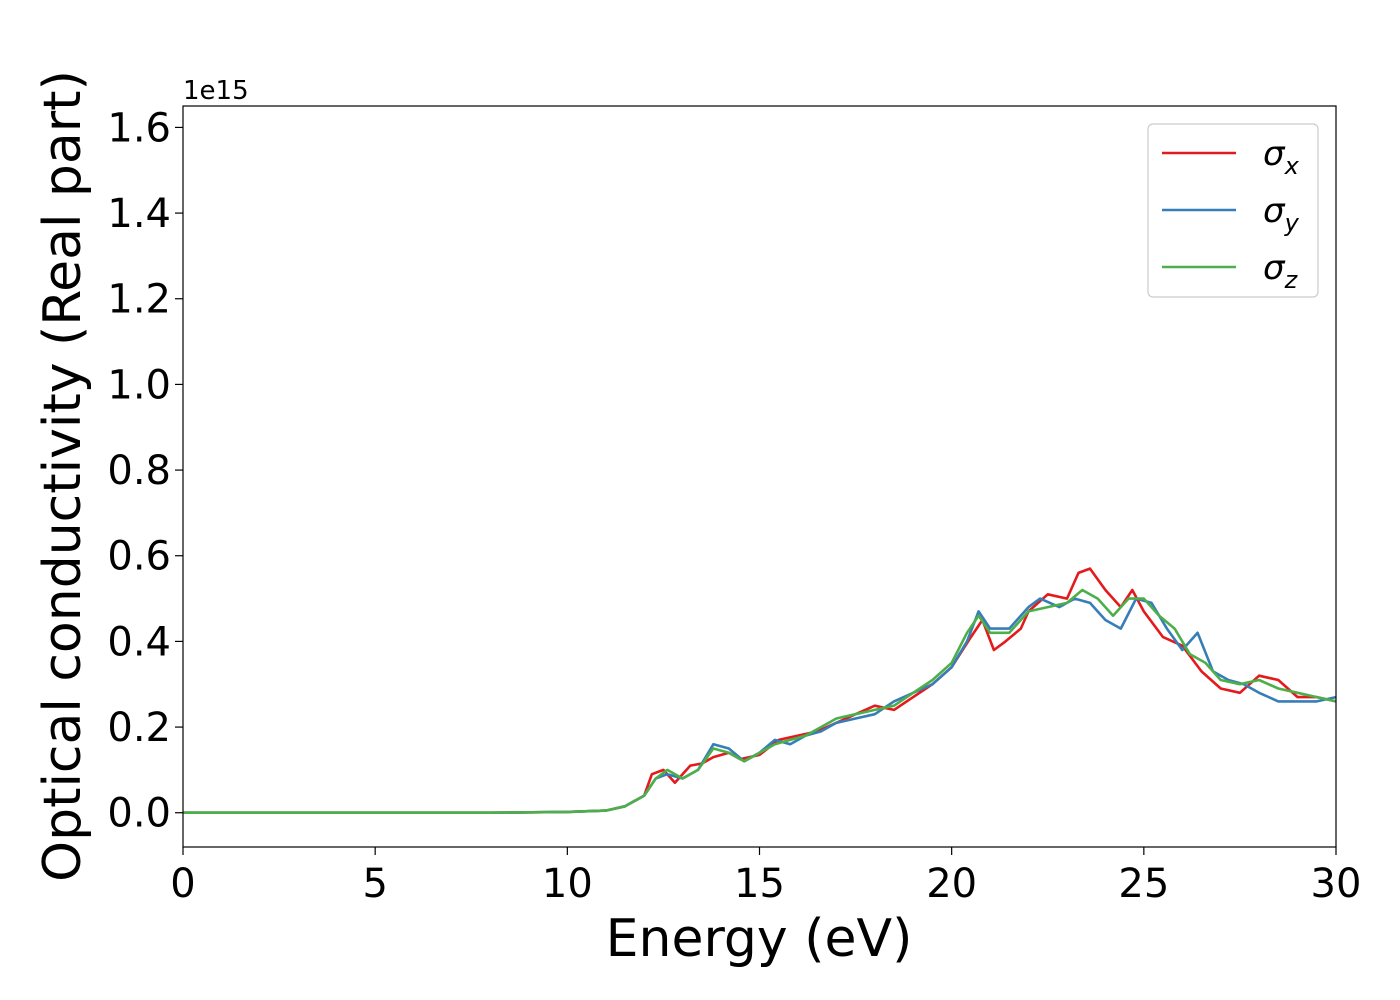 The image size is (1400, 1000). What do you see at coordinates (139, 214) in the screenshot?
I see `y-tick-label: 1.4` at bounding box center [139, 214].